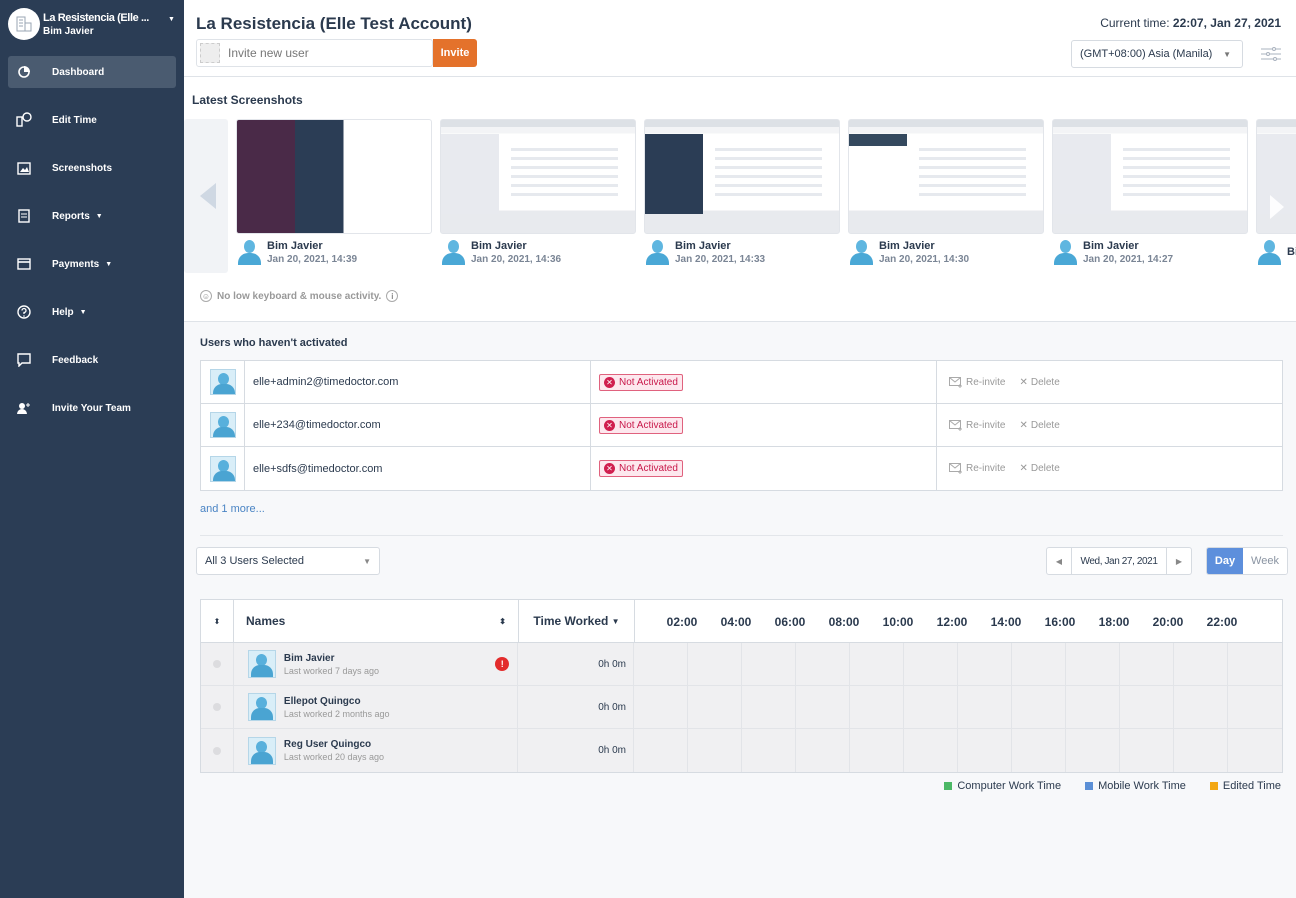  Describe the element at coordinates (327, 744) in the screenshot. I see `user-name: Reg User Quingco` at that location.